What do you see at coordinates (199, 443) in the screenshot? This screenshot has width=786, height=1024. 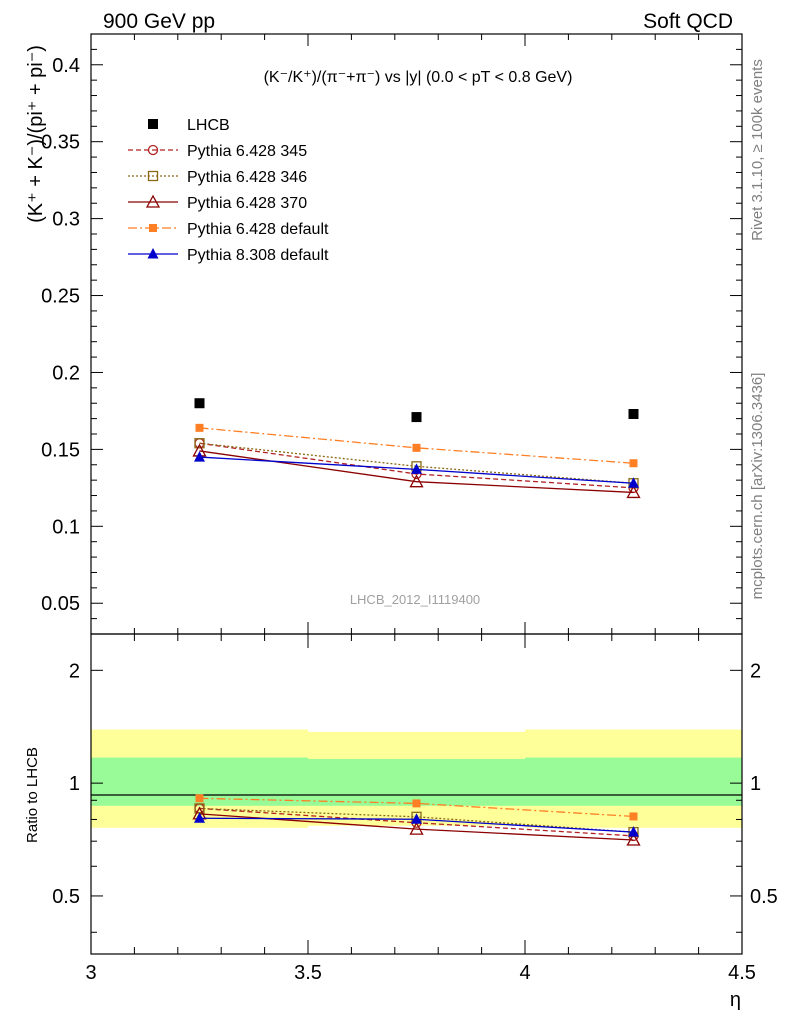 I see `data-point-p346` at bounding box center [199, 443].